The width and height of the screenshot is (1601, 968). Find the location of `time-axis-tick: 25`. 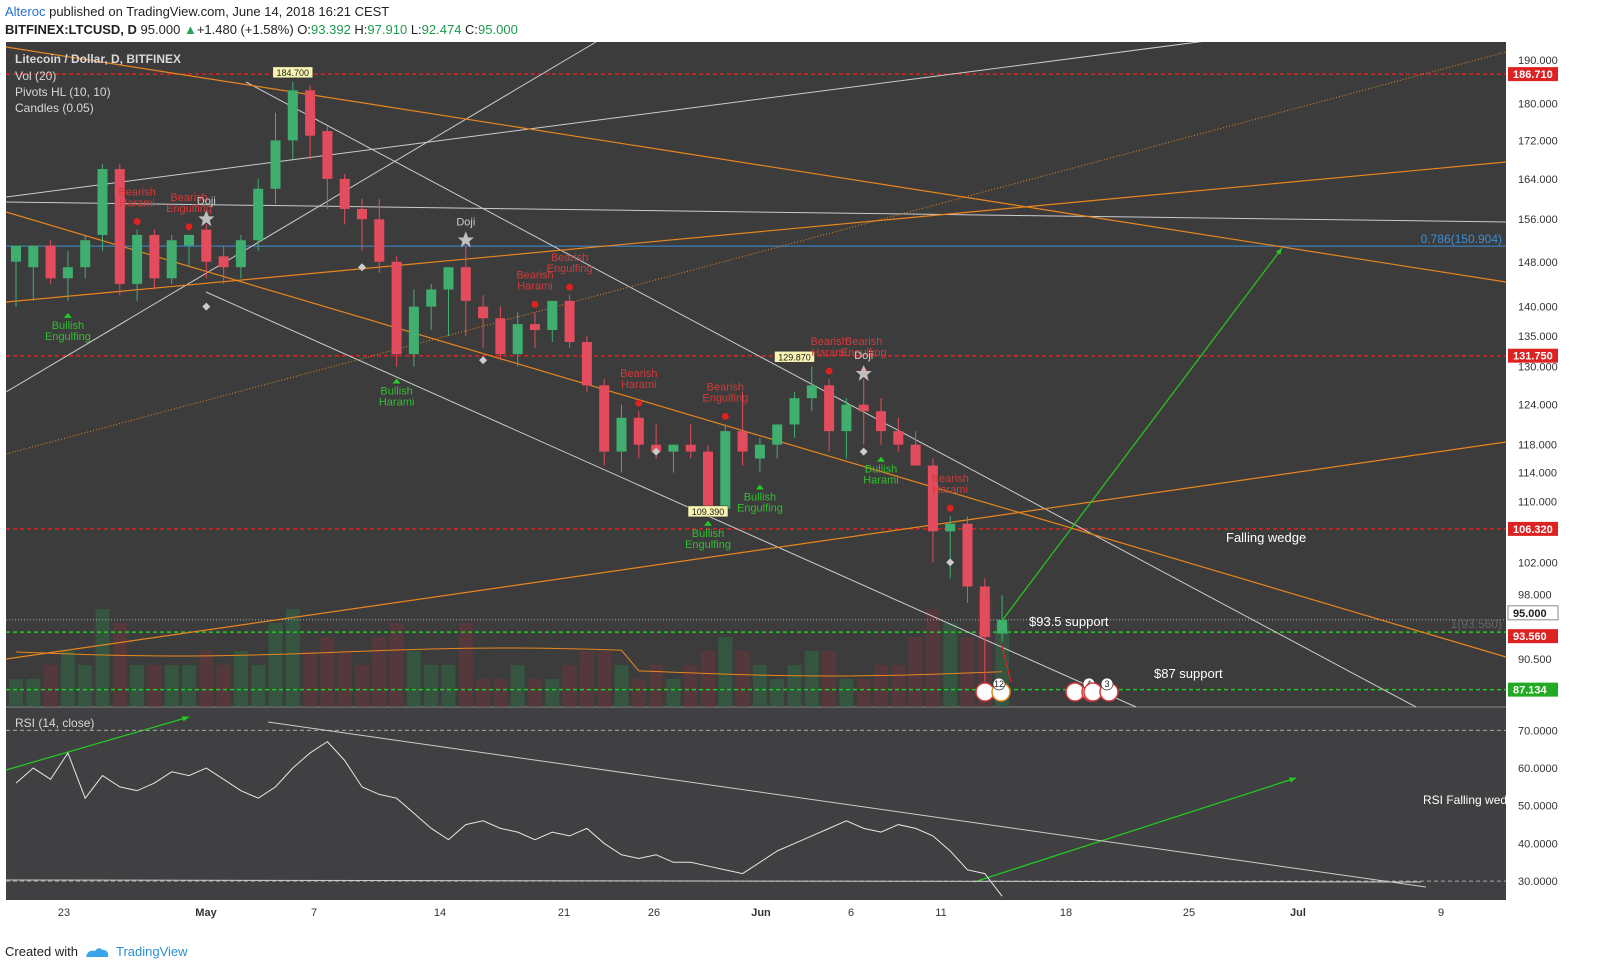

time-axis-tick: 25 is located at coordinates (1189, 913).